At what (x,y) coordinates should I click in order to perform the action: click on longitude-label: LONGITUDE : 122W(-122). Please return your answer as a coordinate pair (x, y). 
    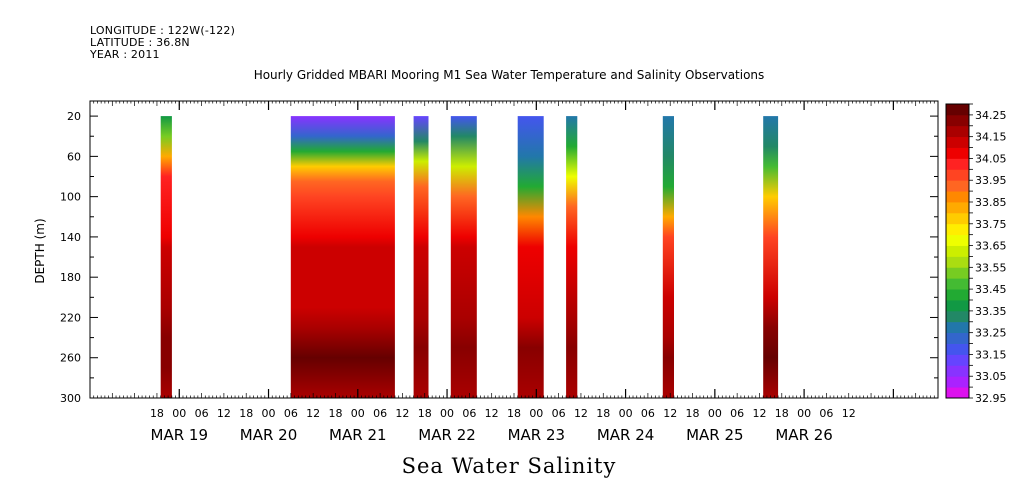
    Looking at the image, I should click on (163, 30).